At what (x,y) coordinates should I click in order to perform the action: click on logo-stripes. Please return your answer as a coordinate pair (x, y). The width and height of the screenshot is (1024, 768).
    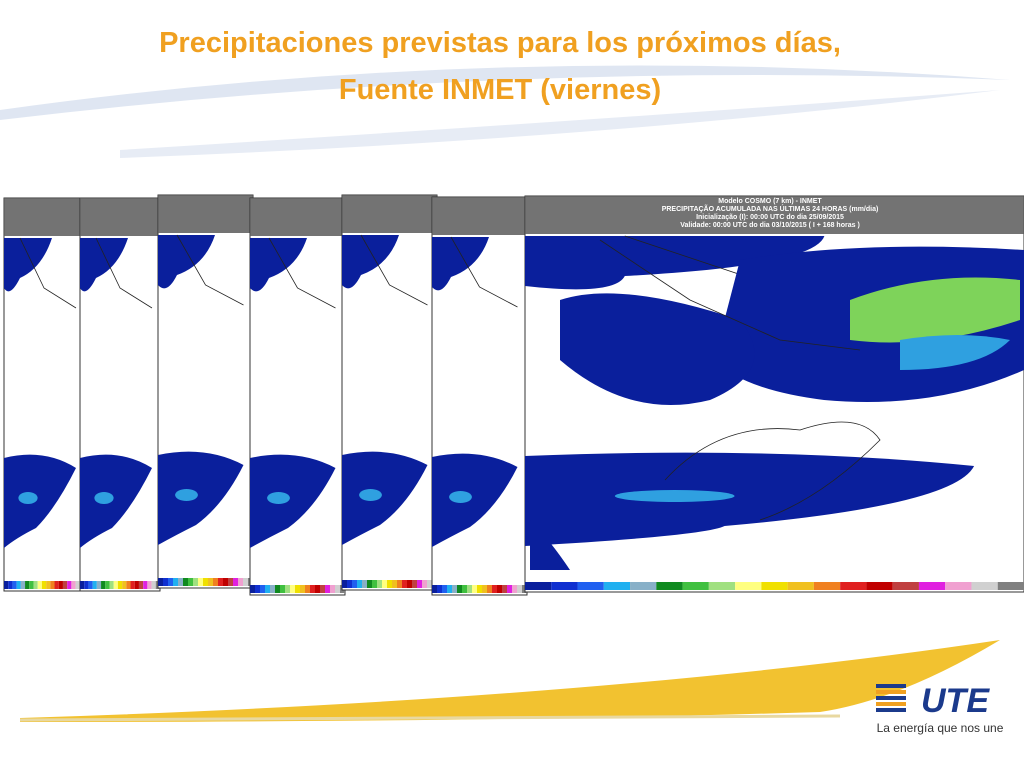
    Looking at the image, I should click on (891, 698).